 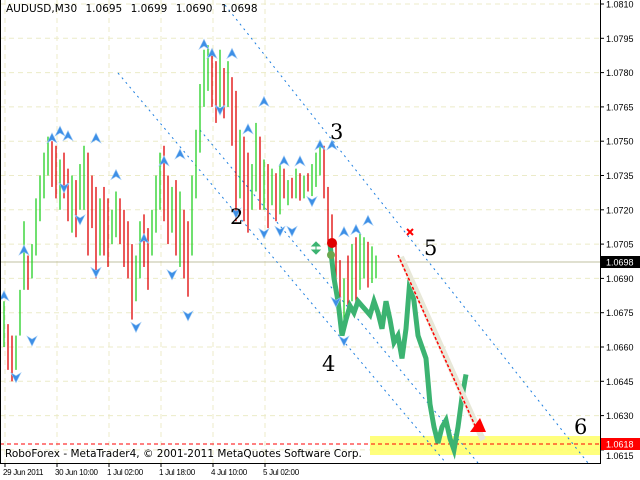 I want to click on wave-label-3: 3, so click(x=336, y=132).